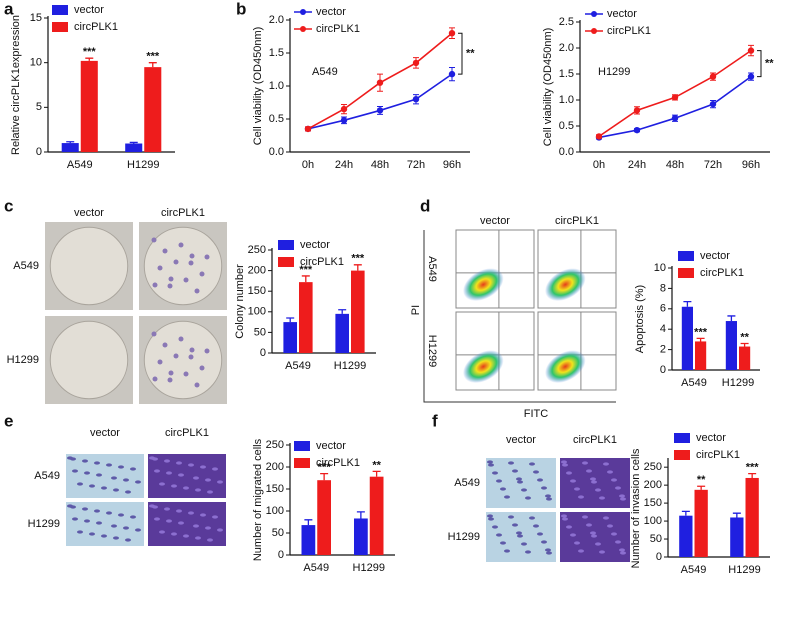 Image resolution: width=800 pixels, height=637 pixels. Describe the element at coordinates (344, 165) in the screenshot. I see `x-tick-label: 24h` at that location.